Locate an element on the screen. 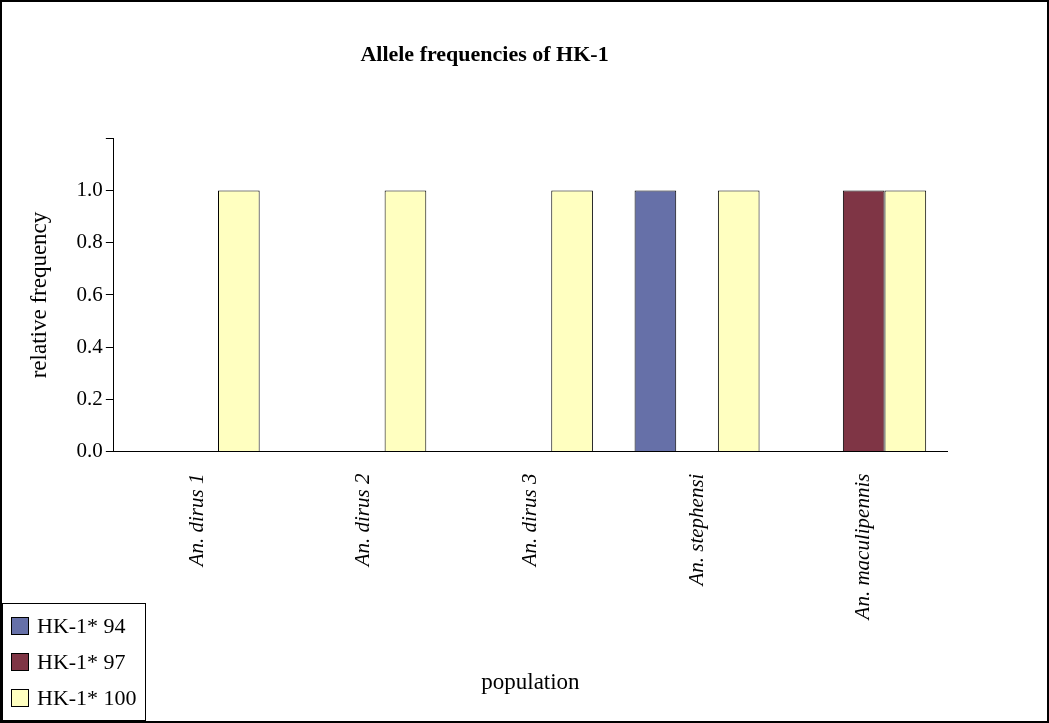 This screenshot has height=723, width=1049. x-tick-label: An. dirus 3 is located at coordinates (528, 521).